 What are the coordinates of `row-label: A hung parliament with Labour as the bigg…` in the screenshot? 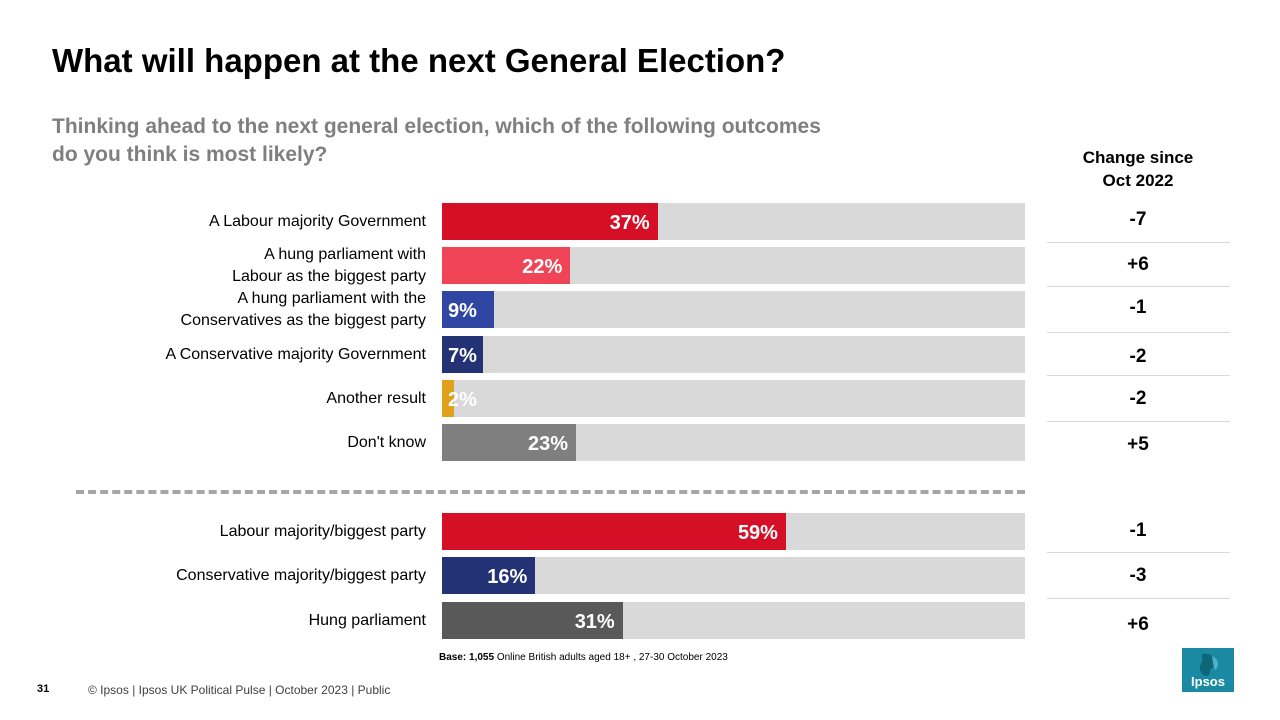 It's located at (329, 266).